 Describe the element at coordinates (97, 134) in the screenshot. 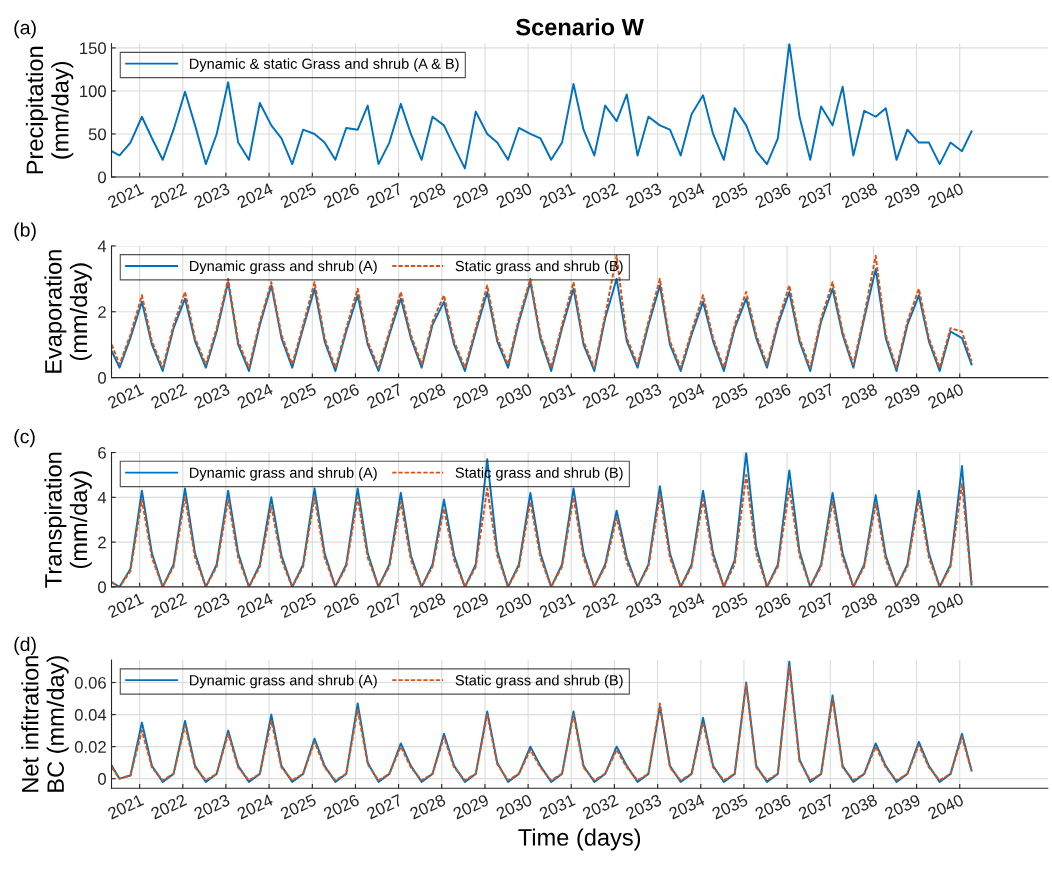

I see `y-tick-label: 50` at that location.